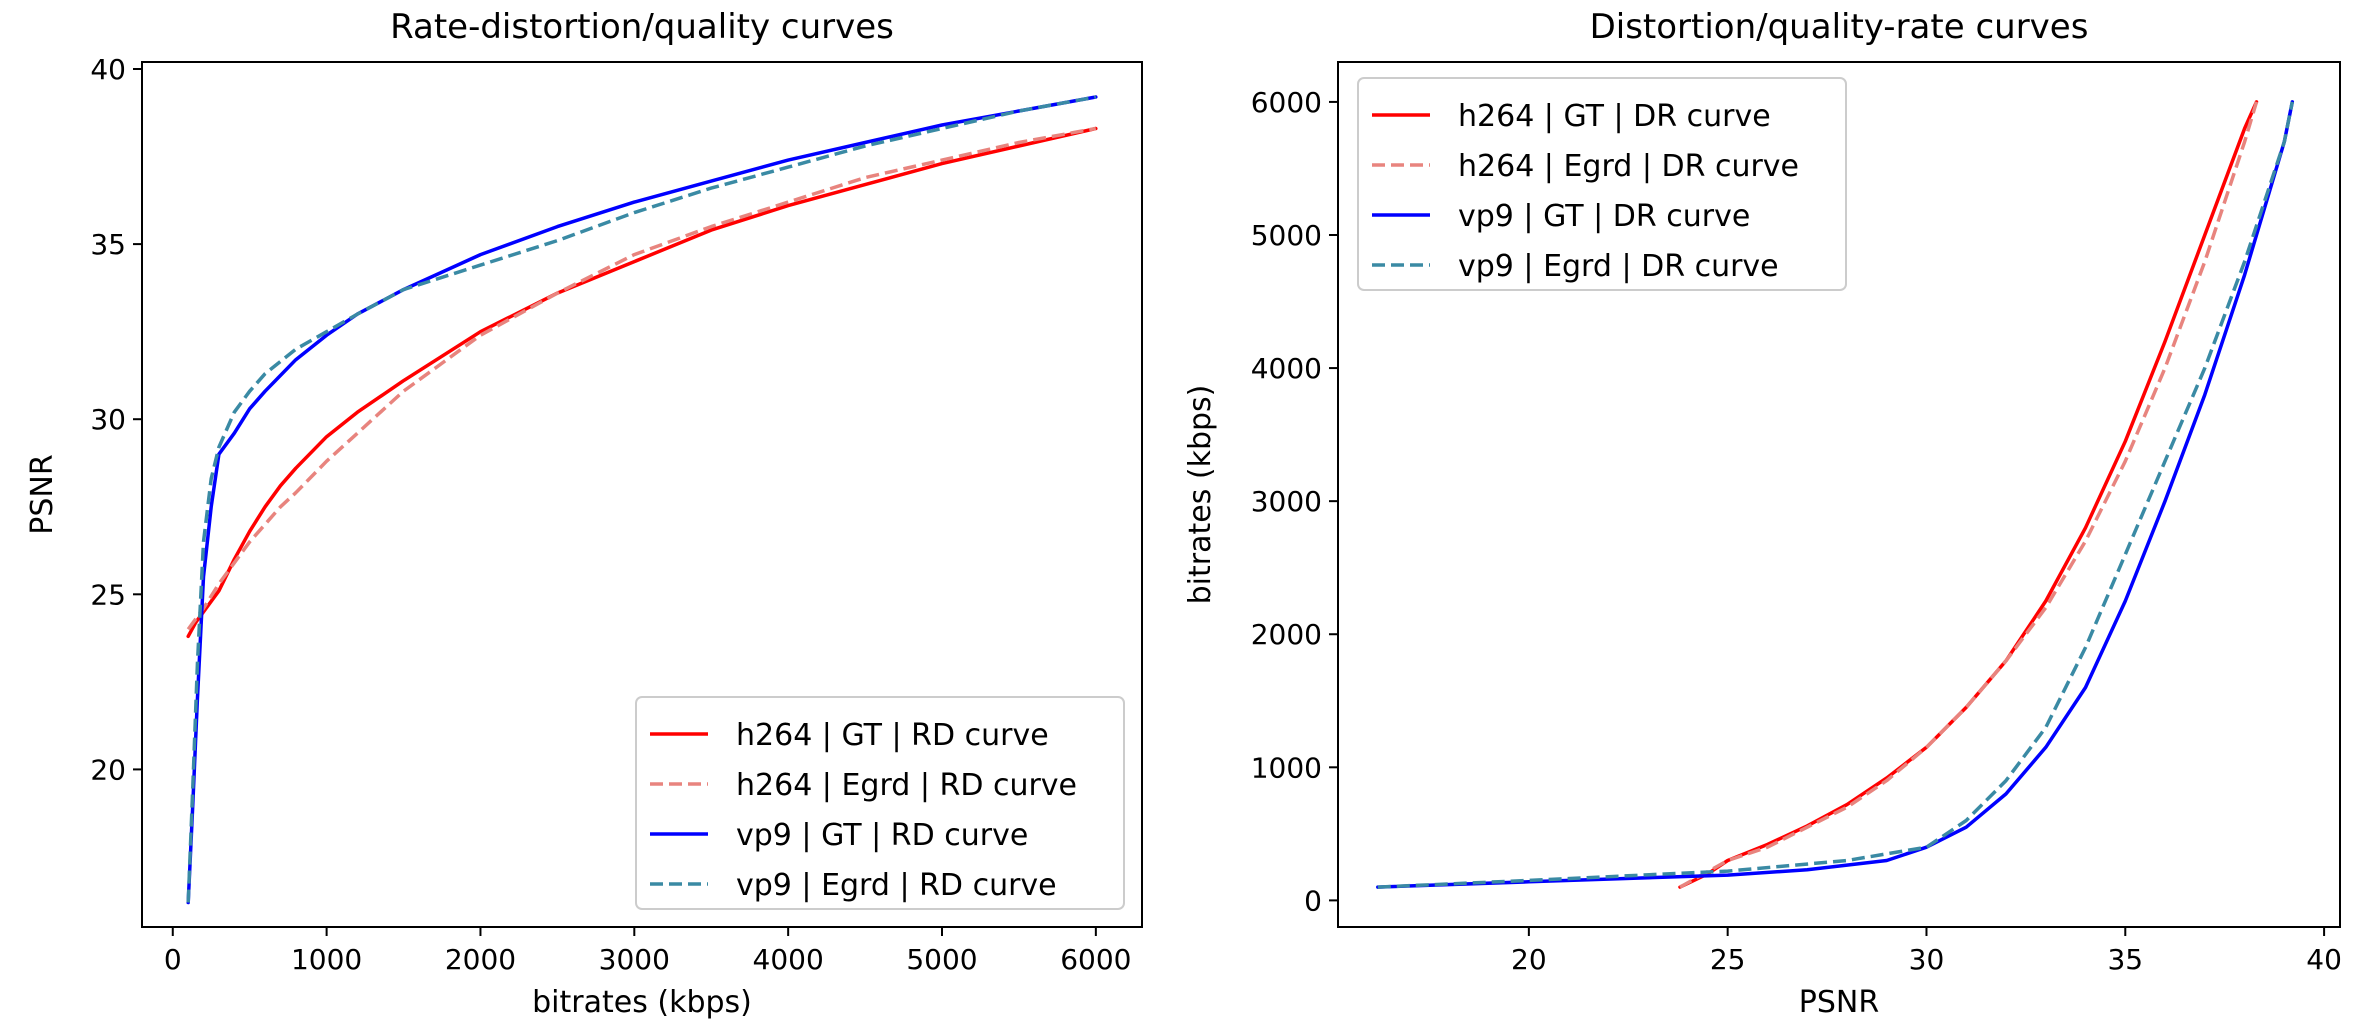 This screenshot has width=2376, height=1027. Describe the element at coordinates (1839, 1002) in the screenshot. I see `x-axis-label: PSNR` at that location.